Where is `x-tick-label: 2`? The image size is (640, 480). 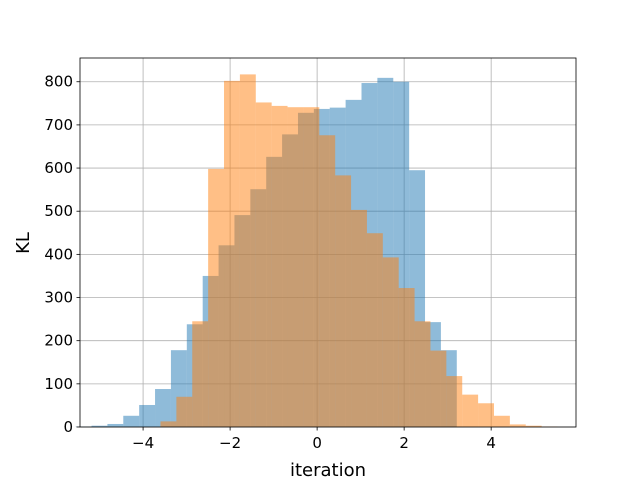
x-tick-label: 2 is located at coordinates (404, 443).